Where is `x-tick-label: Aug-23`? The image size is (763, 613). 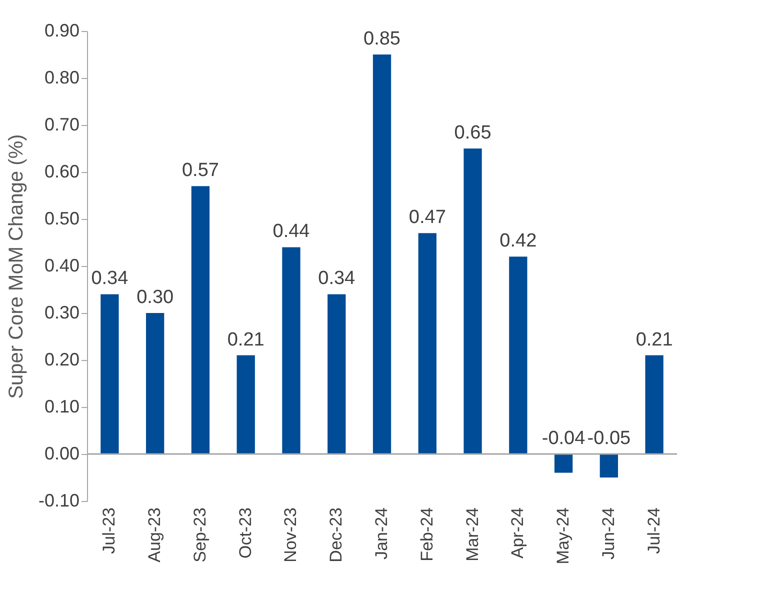
x-tick-label: Aug-23 is located at coordinates (154, 535).